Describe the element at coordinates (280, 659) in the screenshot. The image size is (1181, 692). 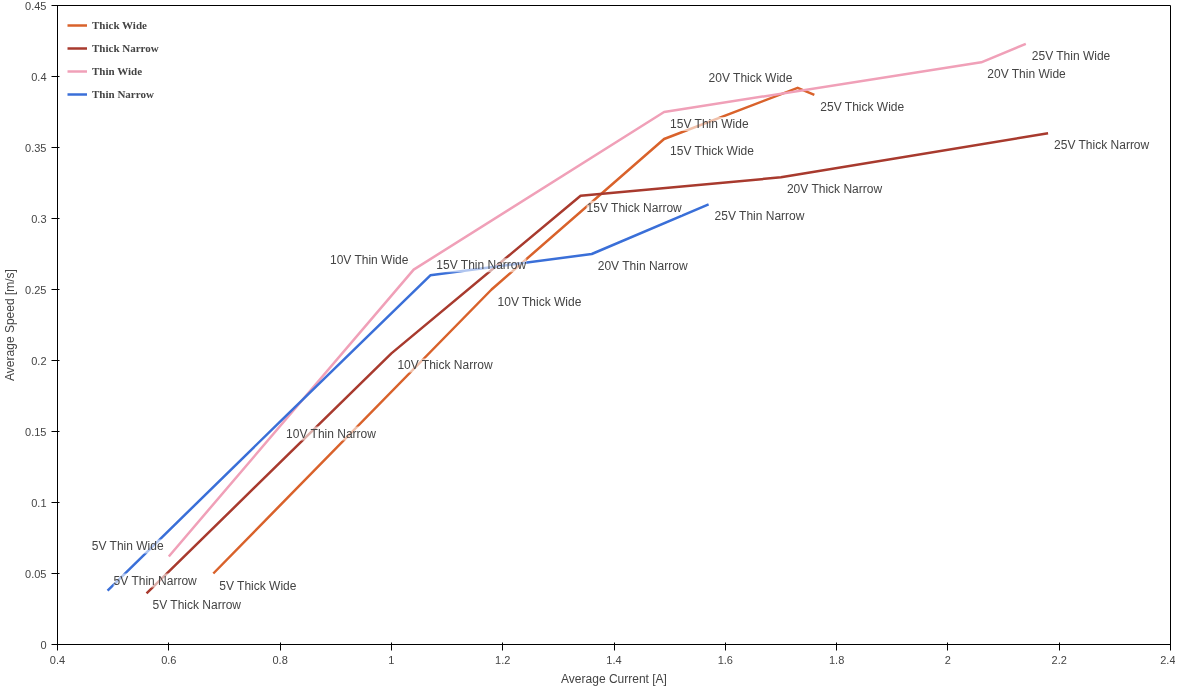
I see `x-tick-label: 0.8` at that location.